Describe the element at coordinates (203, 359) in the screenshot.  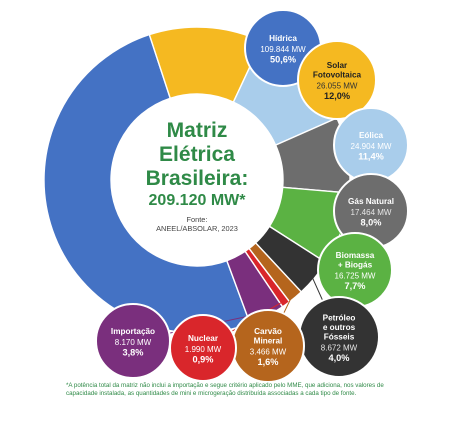
I see `label-share-nuclear: 0,9%` at that location.